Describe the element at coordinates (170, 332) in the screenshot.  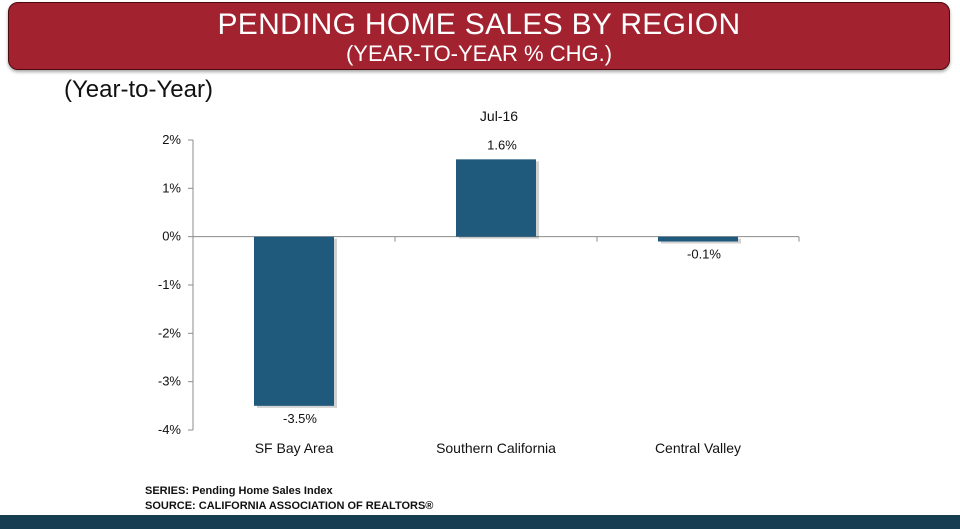
I see `y-tick-label: -2%` at that location.